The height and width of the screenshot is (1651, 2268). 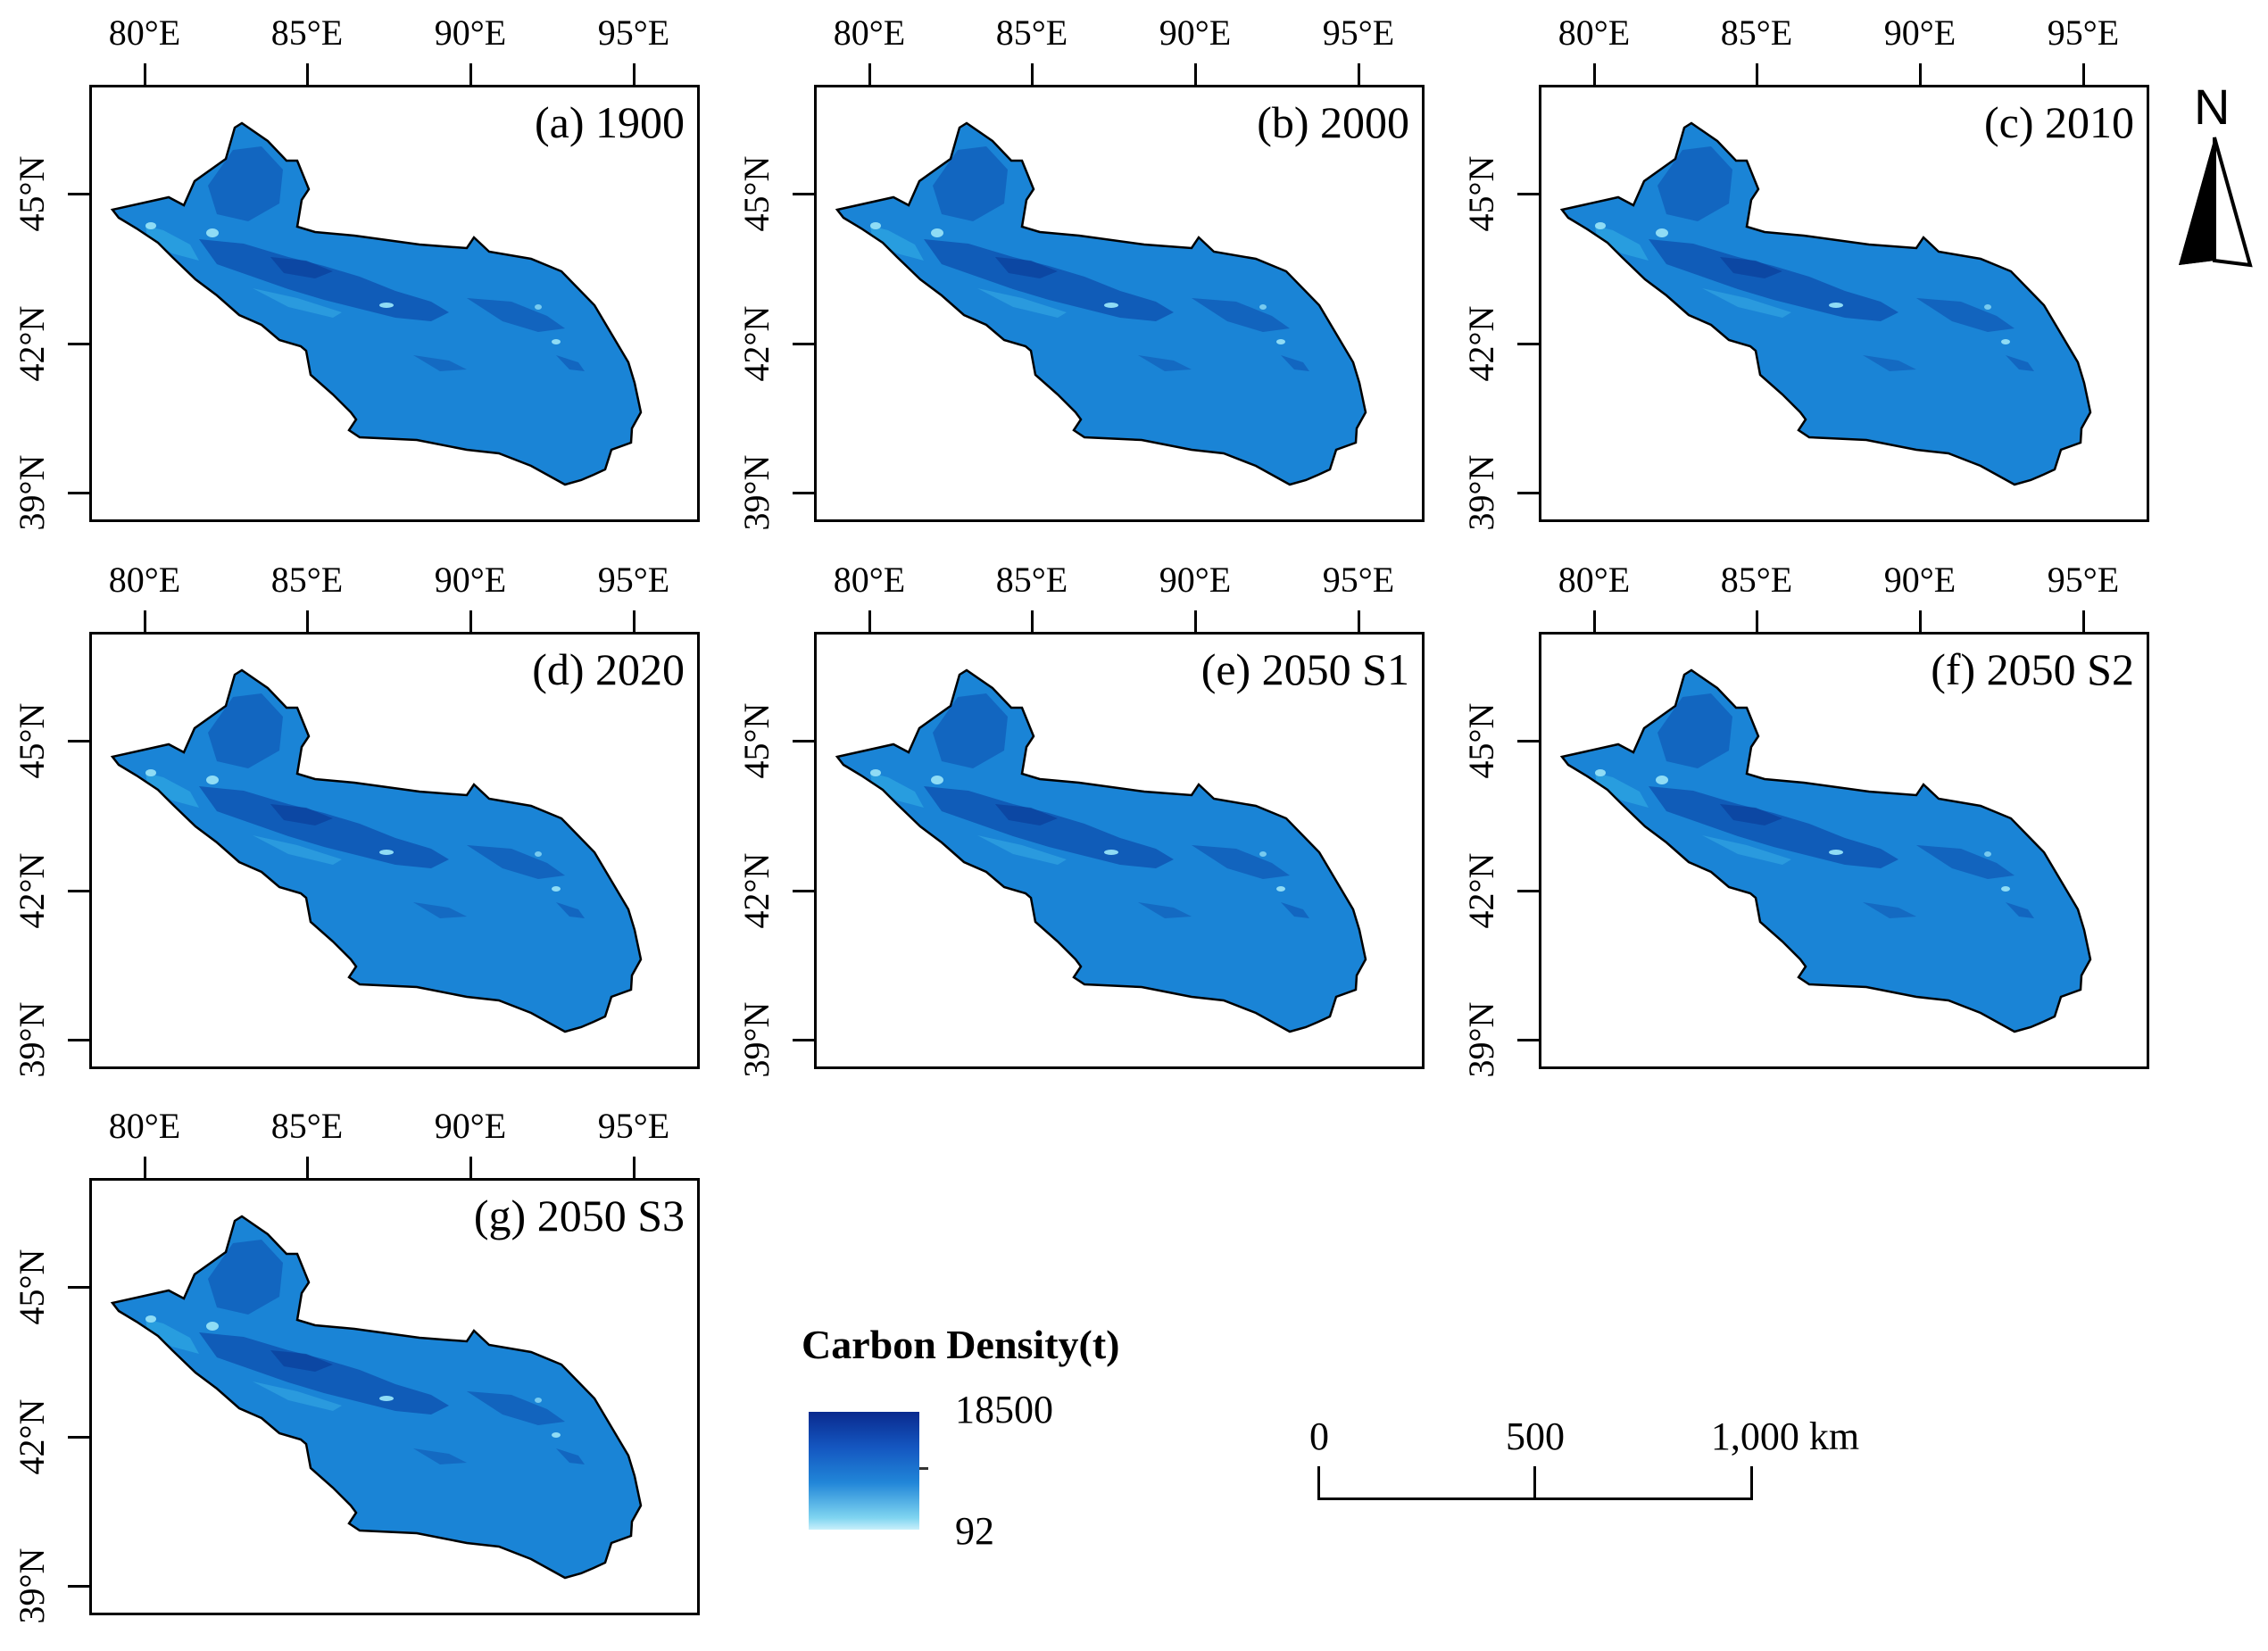 I want to click on panel-label: (b) 2000, so click(x=1333, y=122).